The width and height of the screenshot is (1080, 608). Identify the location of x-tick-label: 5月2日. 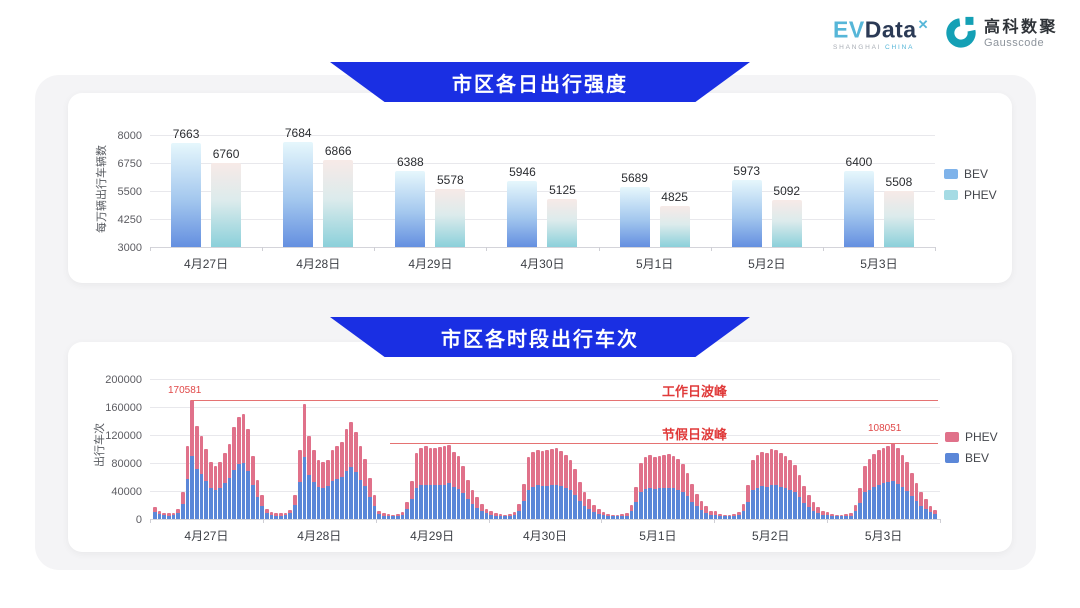
(771, 536).